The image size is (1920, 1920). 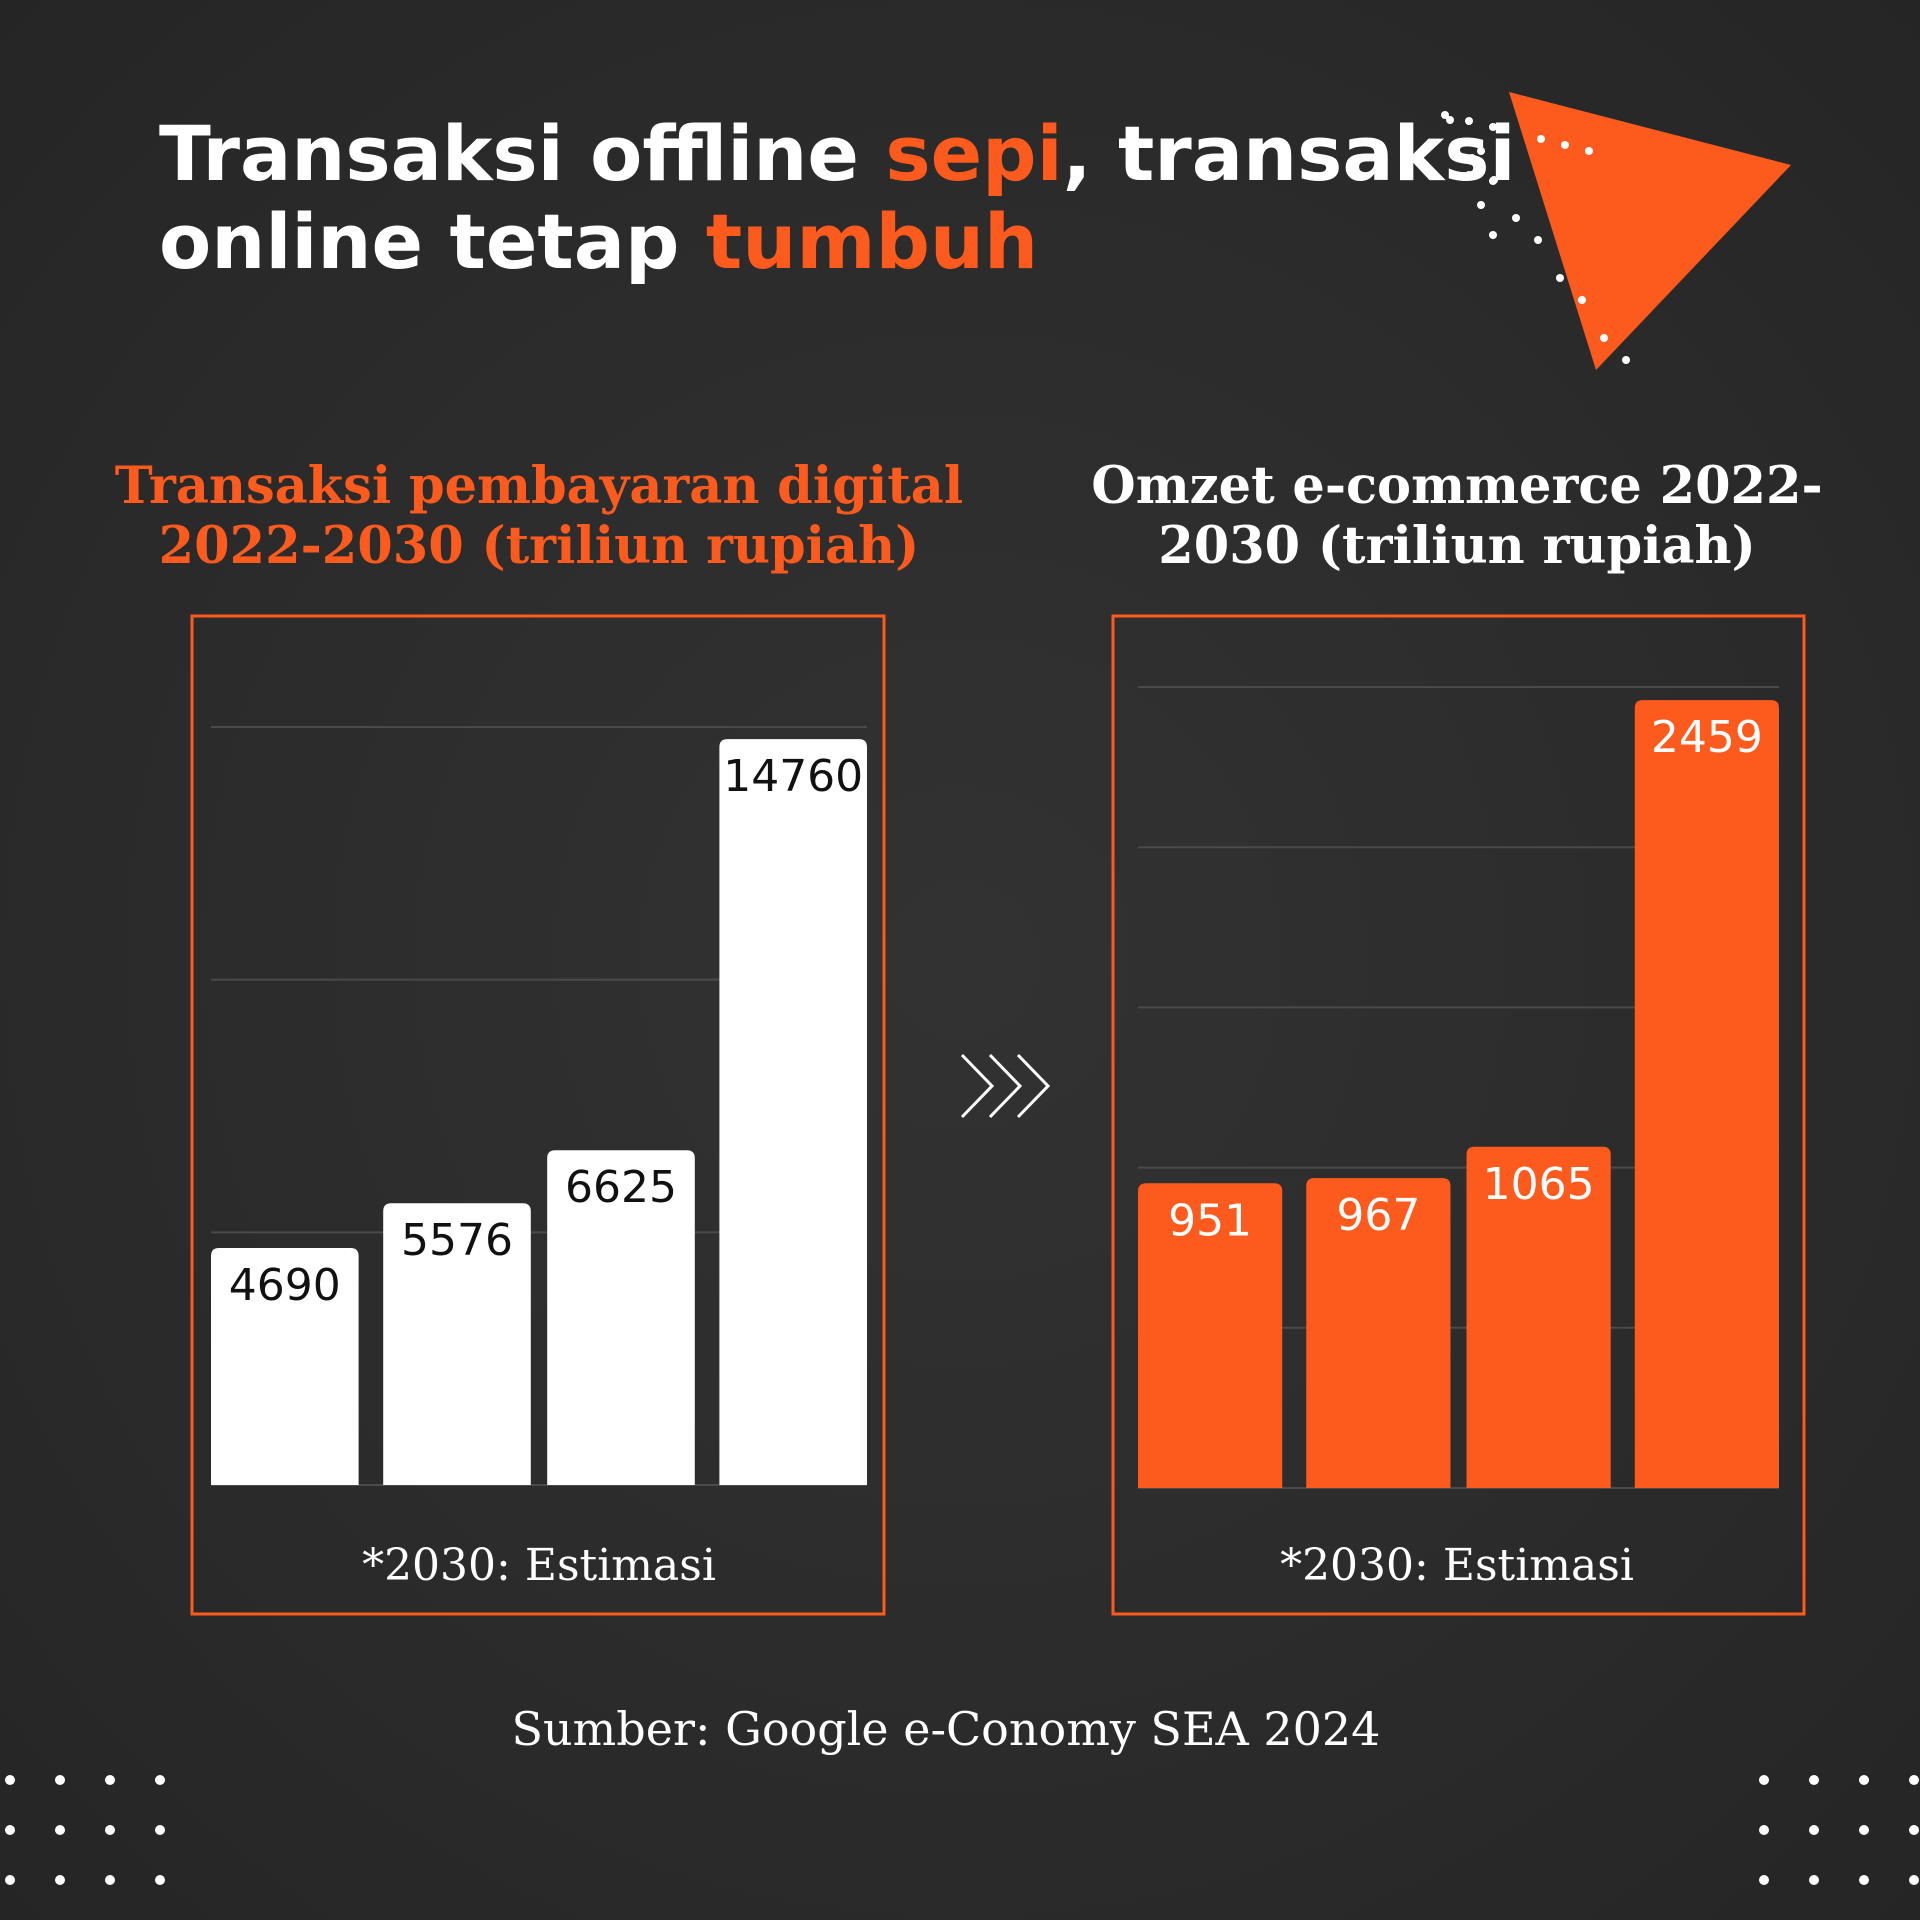 I want to click on value-label: 951, so click(x=1210, y=1220).